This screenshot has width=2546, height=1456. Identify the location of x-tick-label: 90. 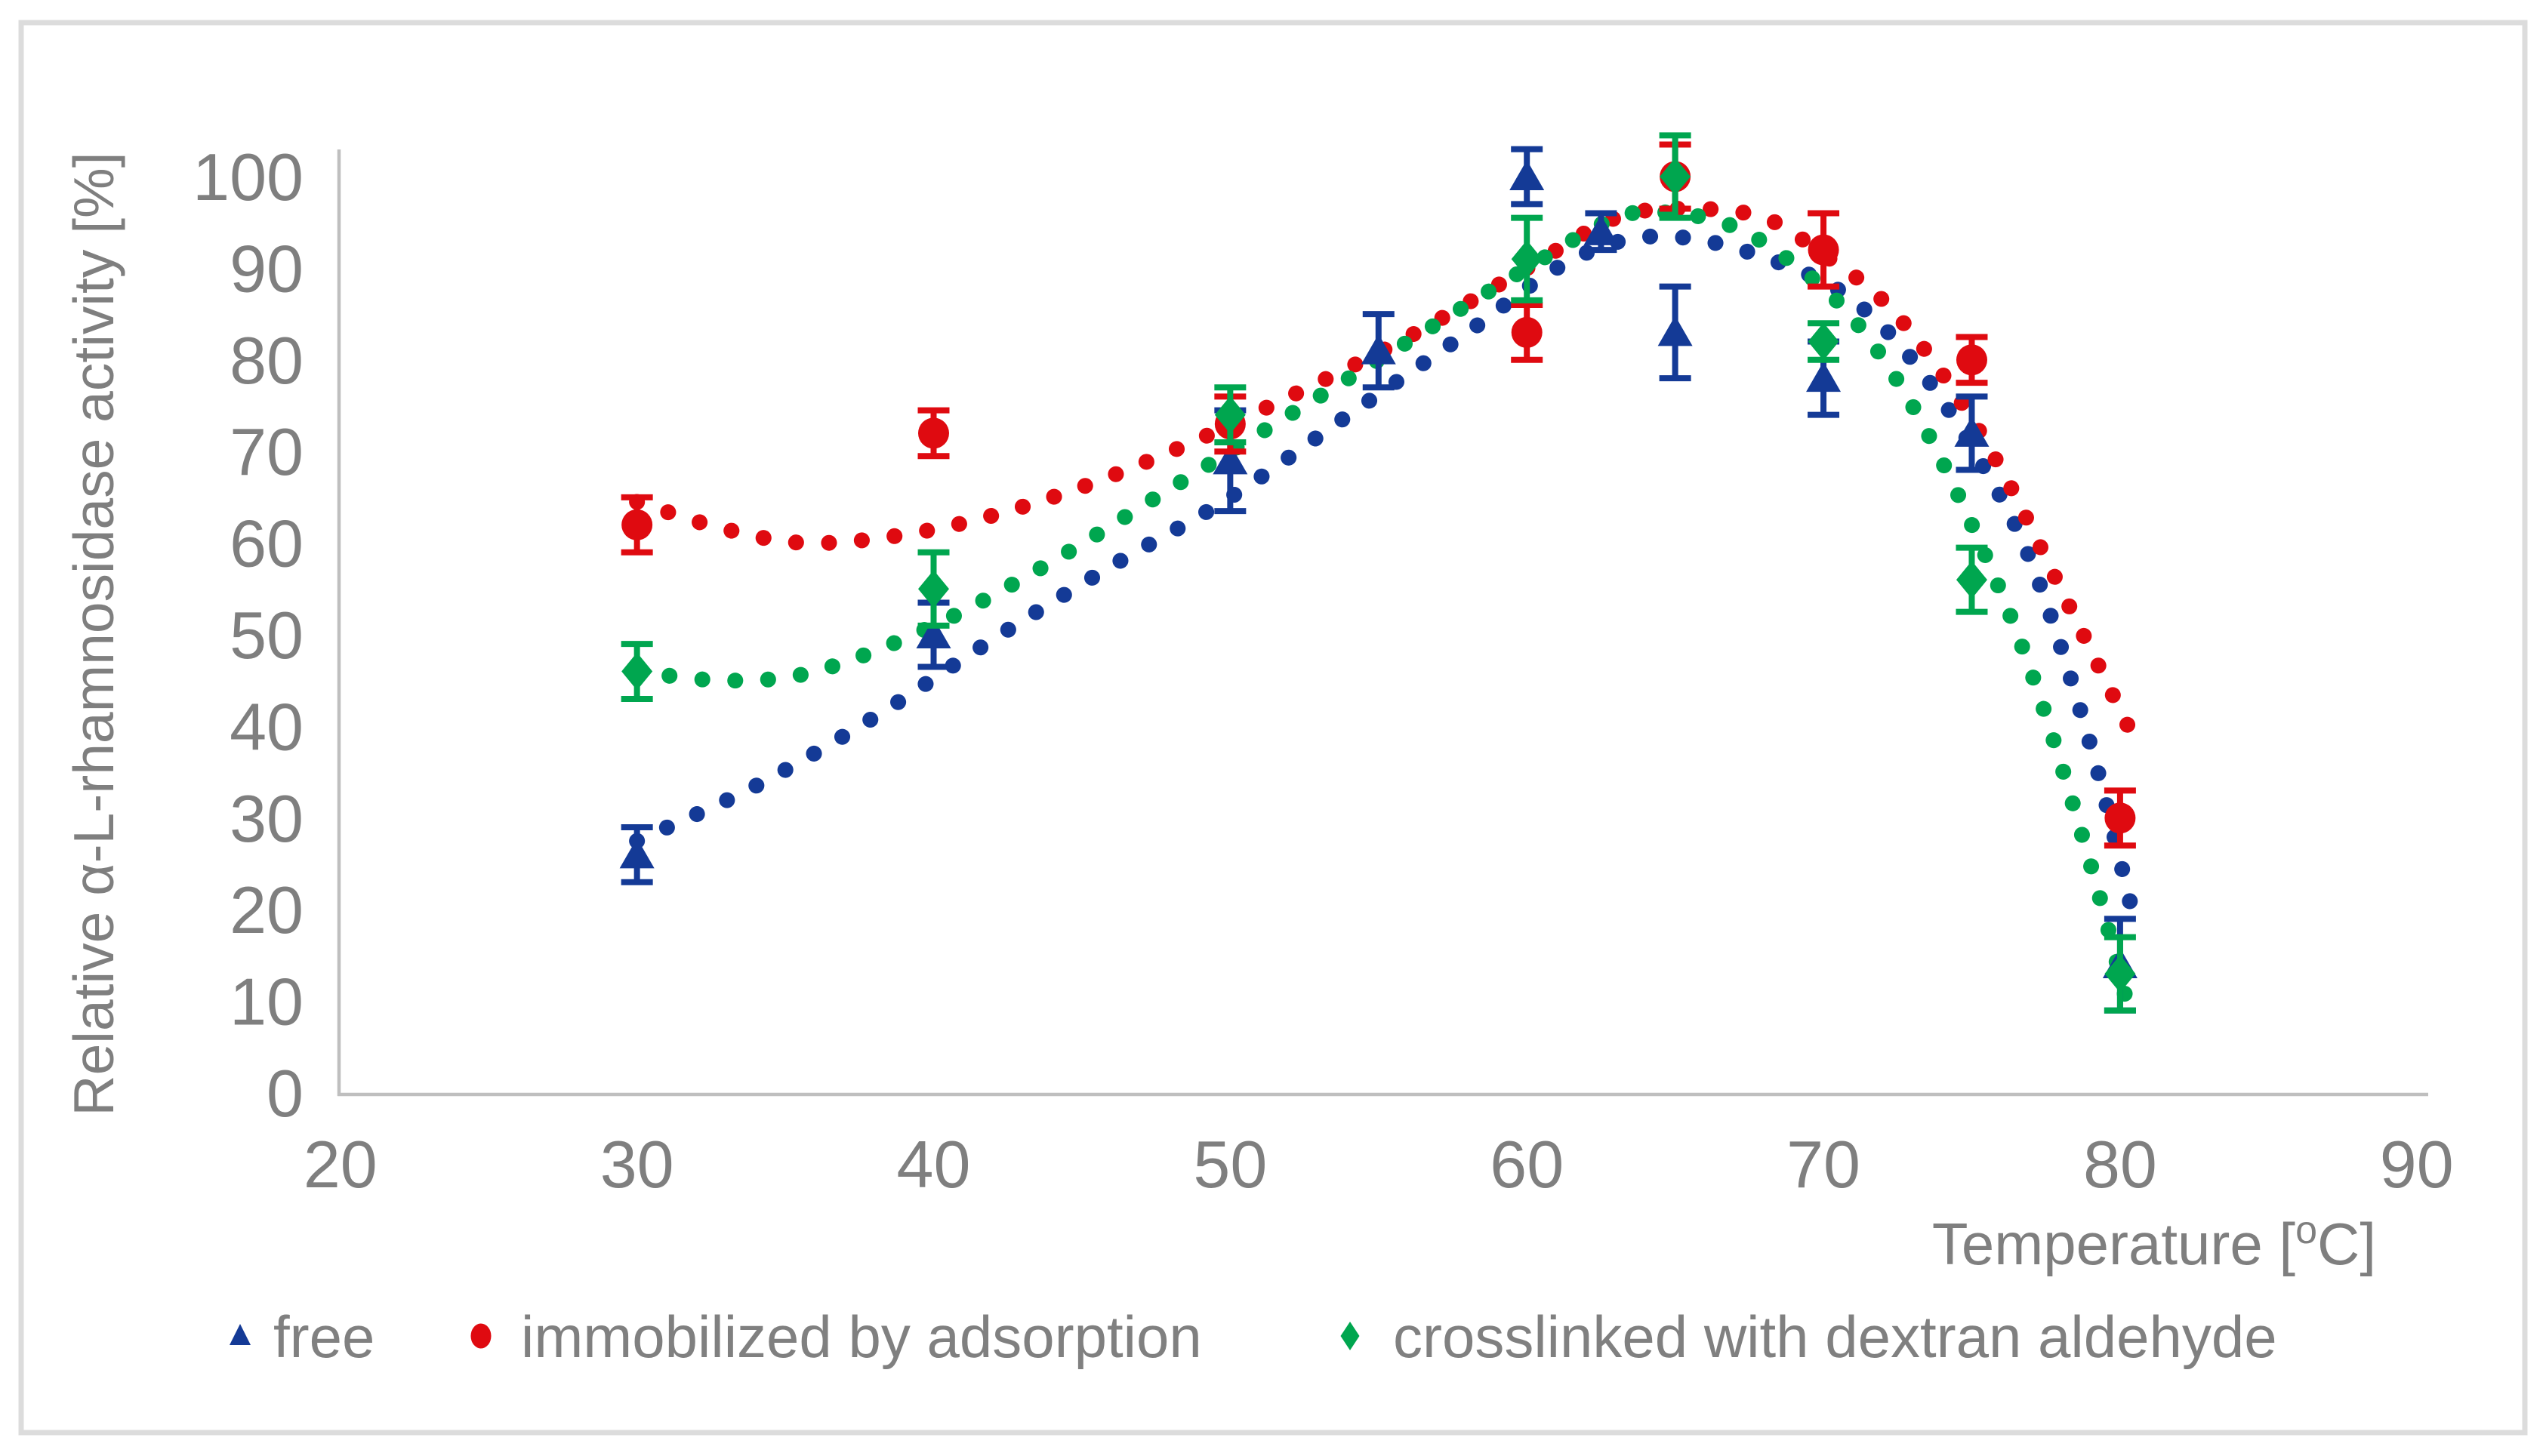
(2417, 1164).